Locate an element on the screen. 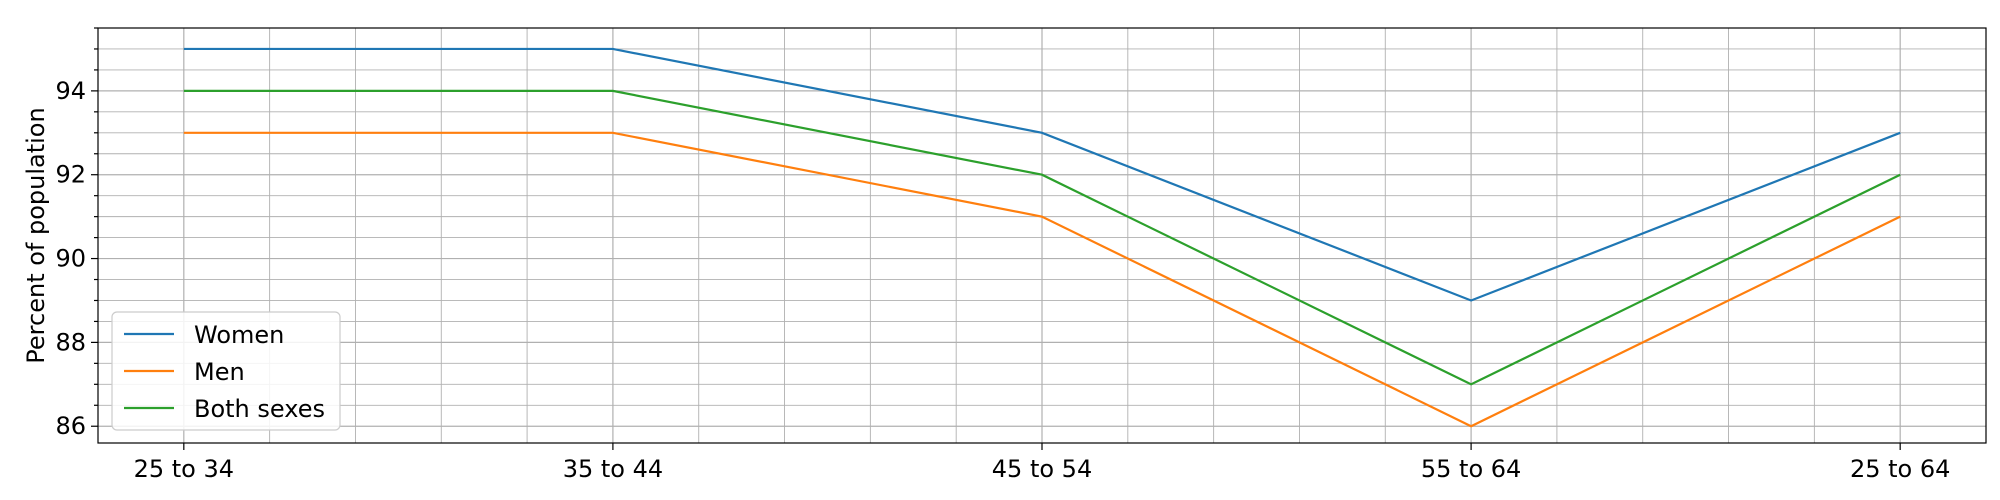 Image resolution: width=2000 pixels, height=500 pixels. y-axis-ticks: 86 88 90 92 94 is located at coordinates (76, 233).